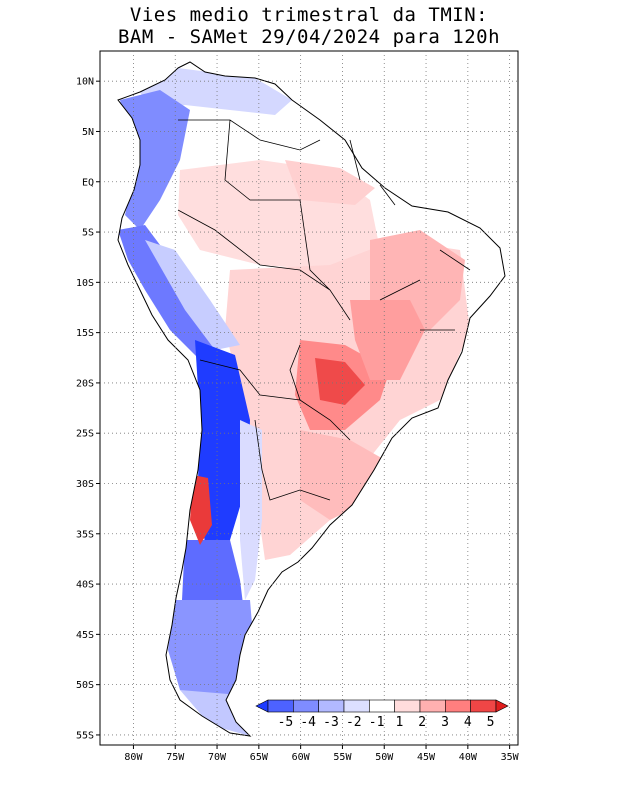 The image size is (618, 800). I want to click on lon-tick-label: 75W, so click(175, 757).